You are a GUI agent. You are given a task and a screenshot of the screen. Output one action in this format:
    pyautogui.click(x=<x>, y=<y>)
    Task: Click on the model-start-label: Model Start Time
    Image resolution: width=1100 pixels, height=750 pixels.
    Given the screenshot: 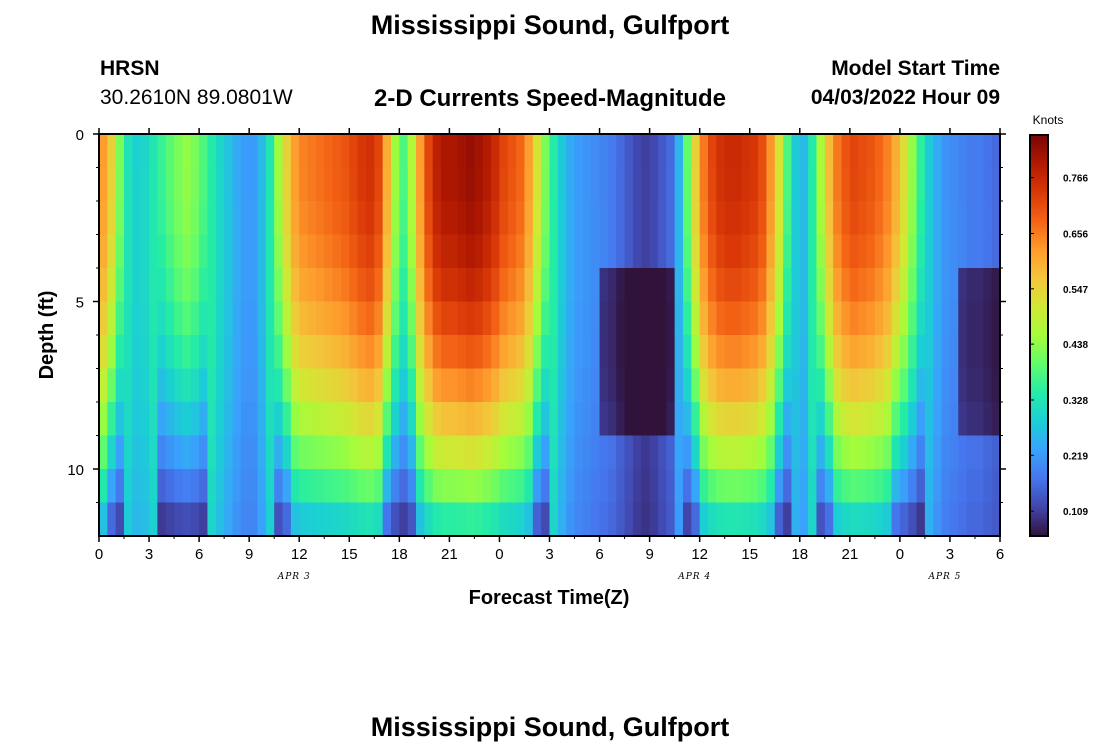 What is the action you would take?
    pyautogui.click(x=915, y=68)
    